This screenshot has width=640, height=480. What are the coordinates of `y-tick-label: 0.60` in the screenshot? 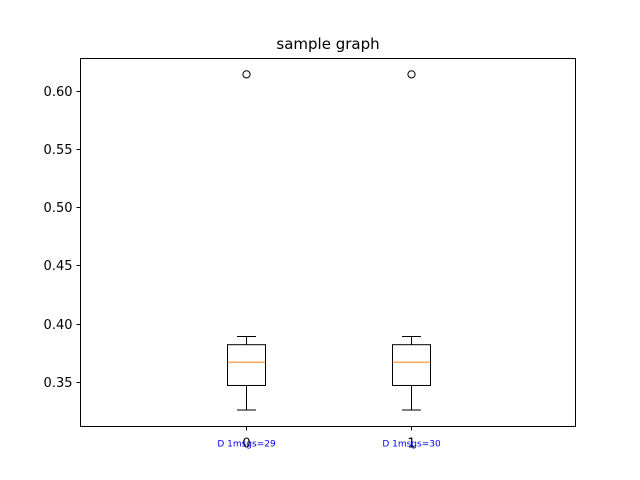 It's located at (58, 92).